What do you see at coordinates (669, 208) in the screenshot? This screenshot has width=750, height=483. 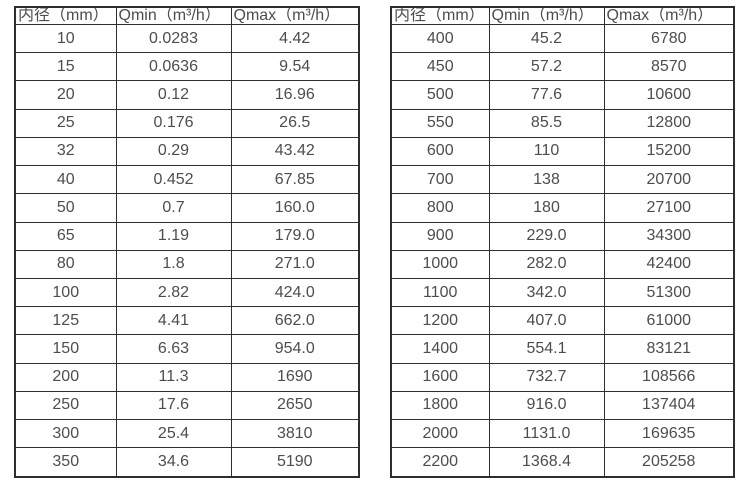 I see `table-cell: 27100` at bounding box center [669, 208].